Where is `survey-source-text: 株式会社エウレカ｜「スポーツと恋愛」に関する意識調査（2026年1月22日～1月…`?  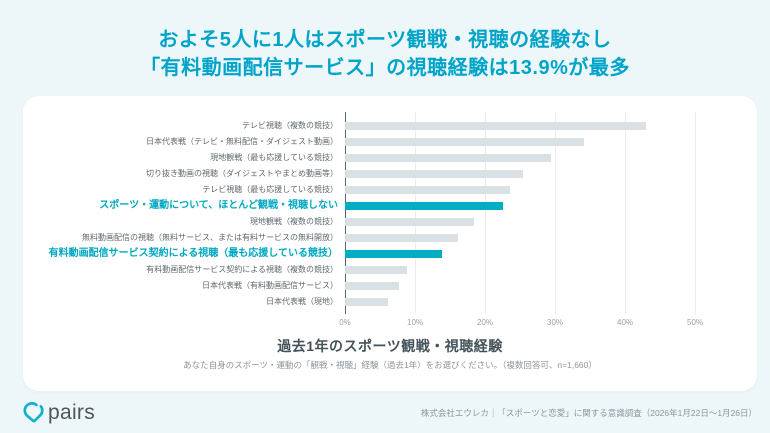 survey-source-text: 株式会社エウレカ｜「スポーツと恋愛」に関する意識調査（2026年1月22日～1月… is located at coordinates (588, 413).